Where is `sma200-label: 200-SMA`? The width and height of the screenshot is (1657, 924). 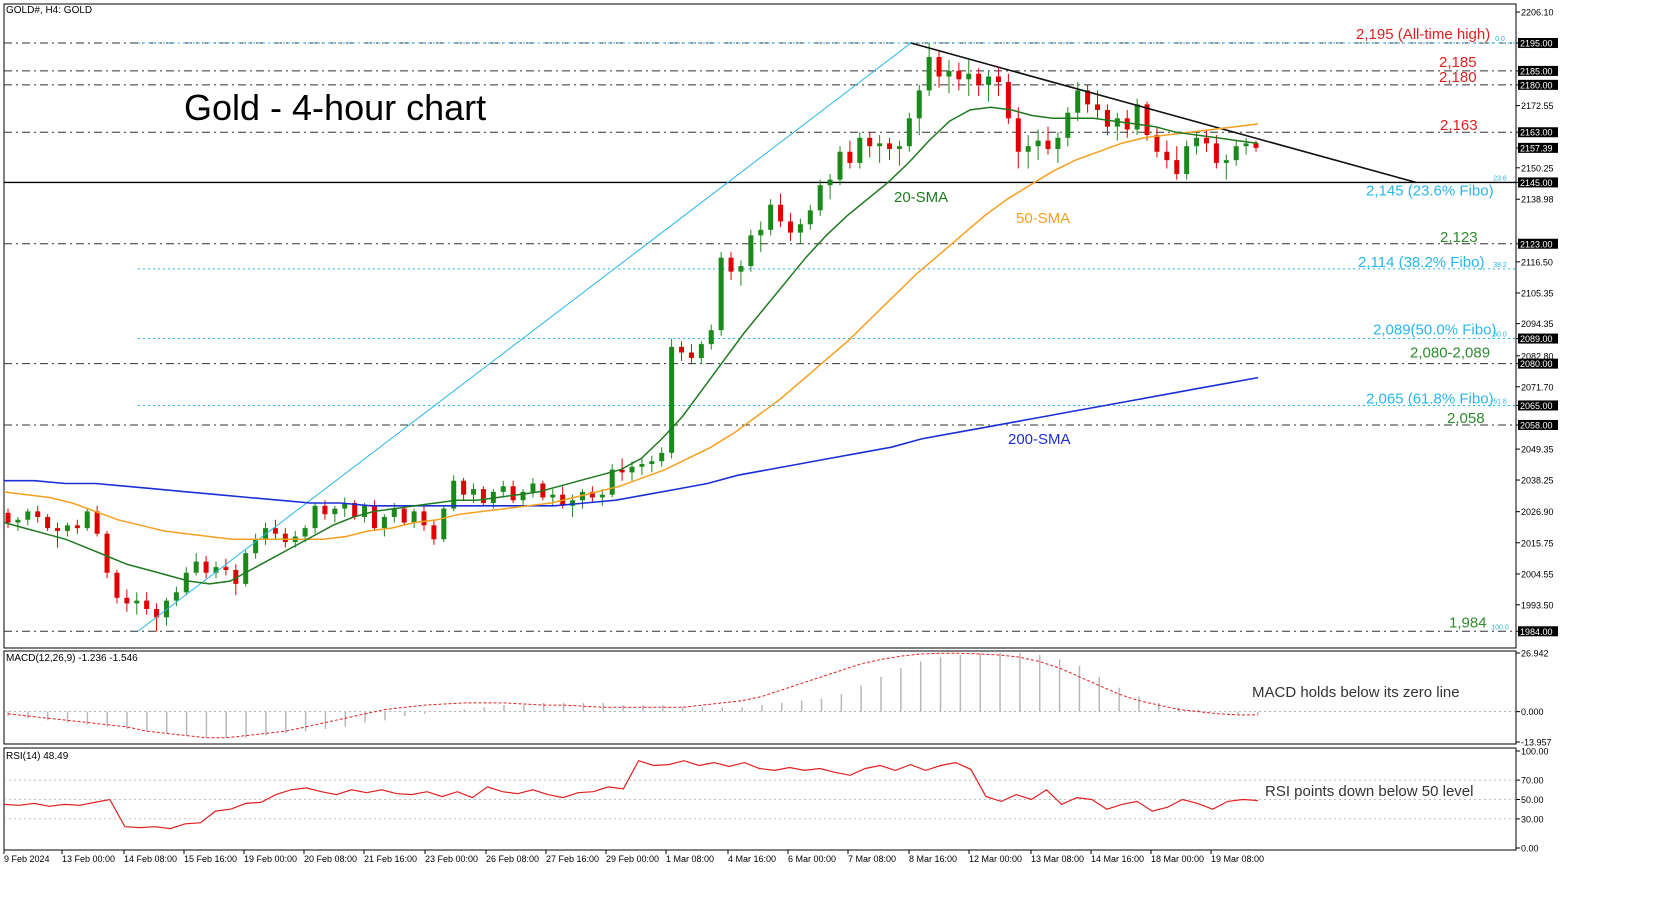 sma200-label: 200-SMA is located at coordinates (1039, 439).